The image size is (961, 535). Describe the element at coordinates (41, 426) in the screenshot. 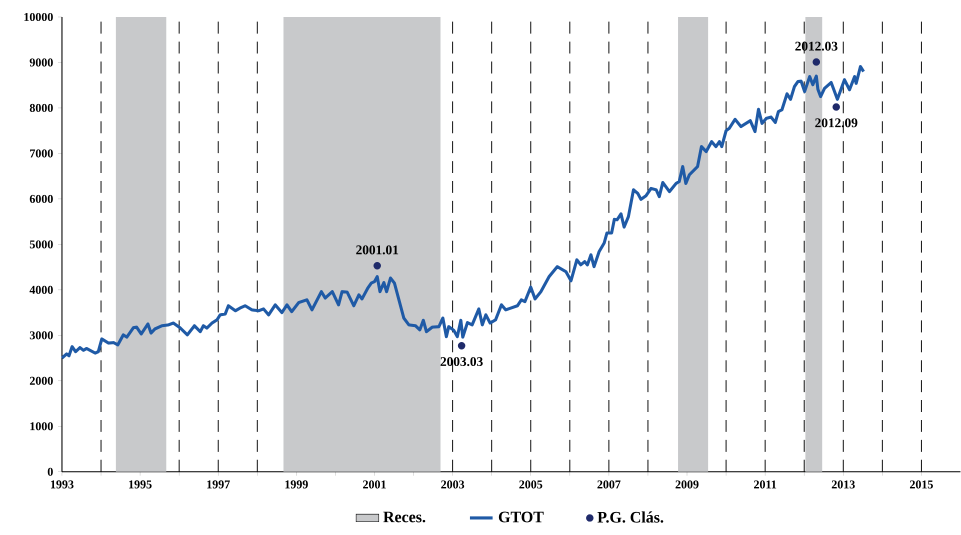

I see `y-tick-label: 1000` at that location.